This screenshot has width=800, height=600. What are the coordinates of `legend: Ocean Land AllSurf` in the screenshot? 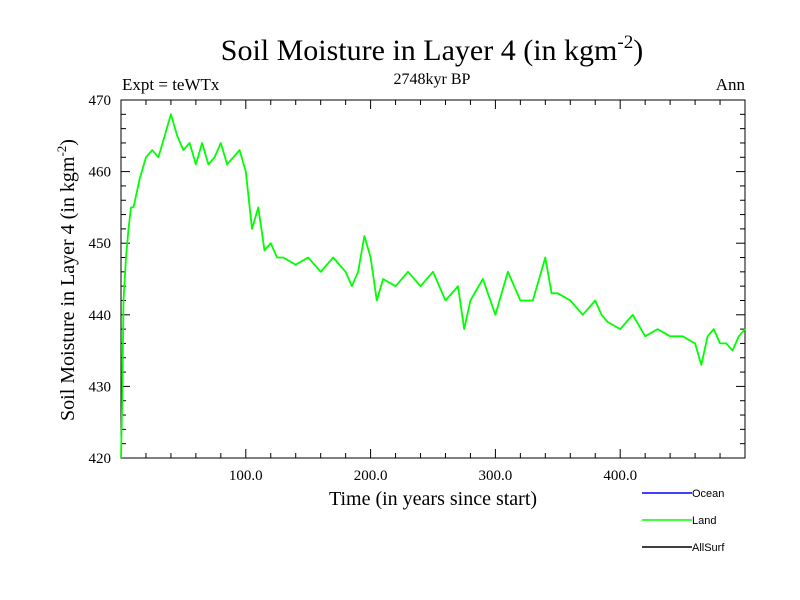 It's located at (683, 521).